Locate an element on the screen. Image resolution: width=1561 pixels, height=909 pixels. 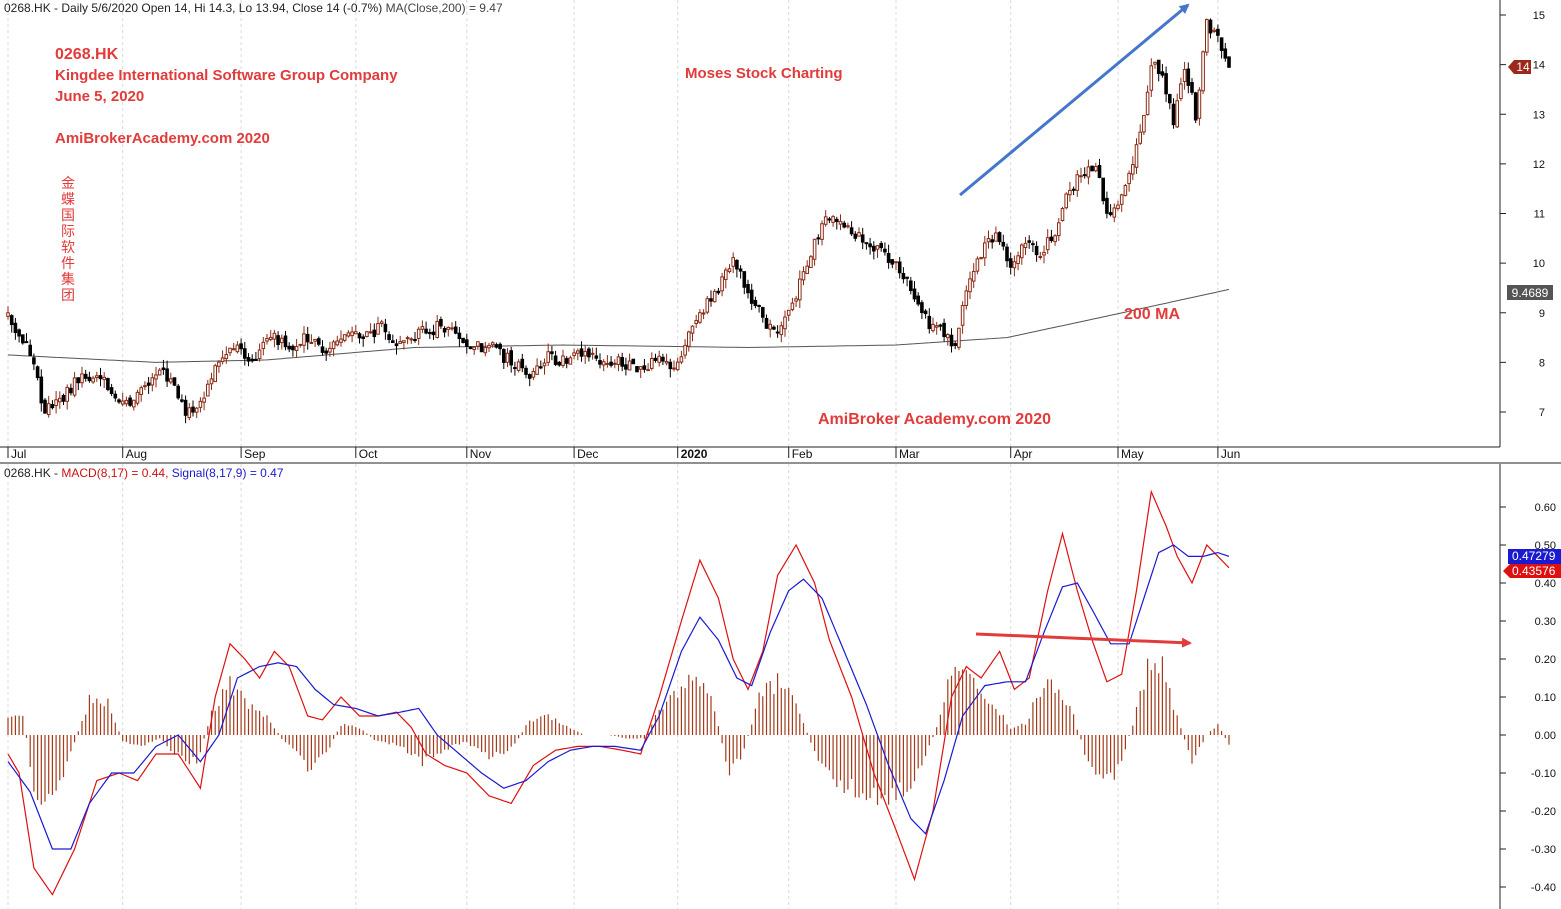
ma-badge-shape is located at coordinates (1530, 292).